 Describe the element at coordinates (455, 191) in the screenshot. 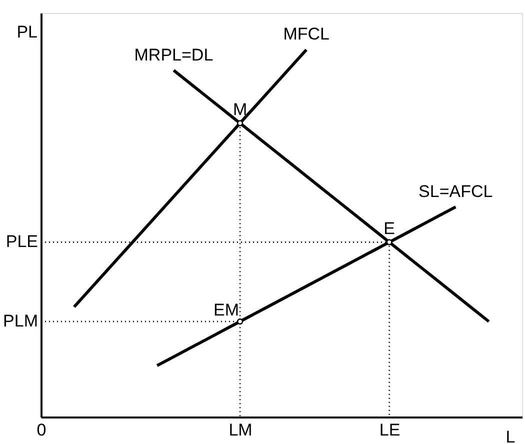

I see `series-label: SL=AFCL` at that location.